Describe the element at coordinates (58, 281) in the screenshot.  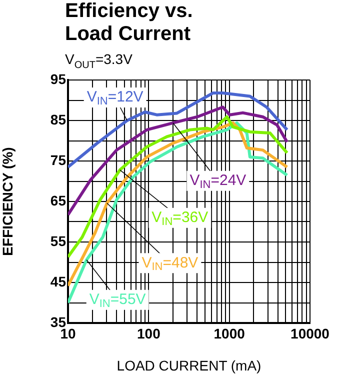
I see `y-tick-label: 45` at that location.